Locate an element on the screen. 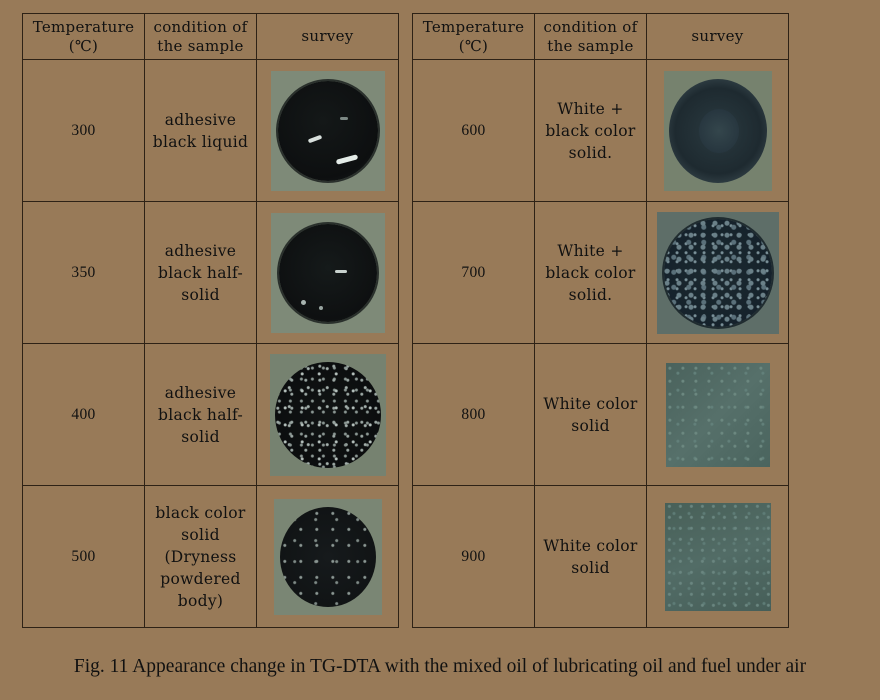  table-row: 600 White + black color solid. is located at coordinates (600, 130).